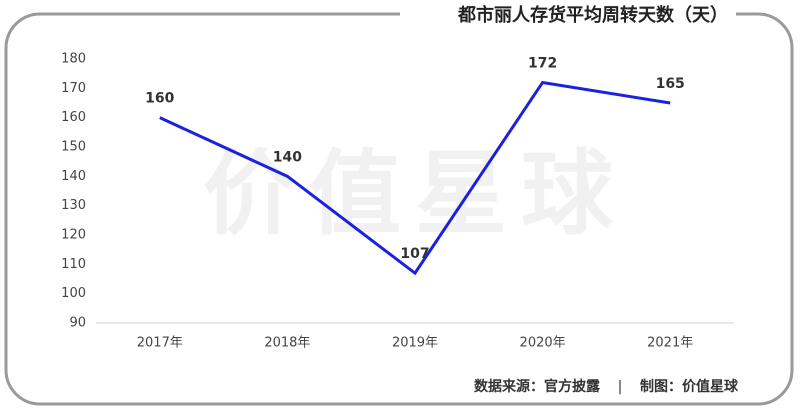  I want to click on title-backdrop, so click(568, 16).